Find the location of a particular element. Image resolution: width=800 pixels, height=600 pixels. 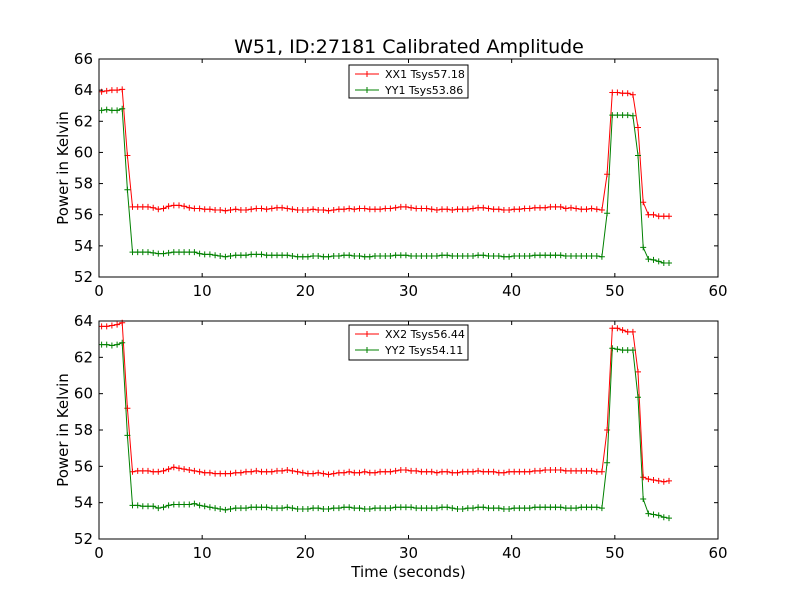

y-tick-label: 62 is located at coordinates (83, 121).